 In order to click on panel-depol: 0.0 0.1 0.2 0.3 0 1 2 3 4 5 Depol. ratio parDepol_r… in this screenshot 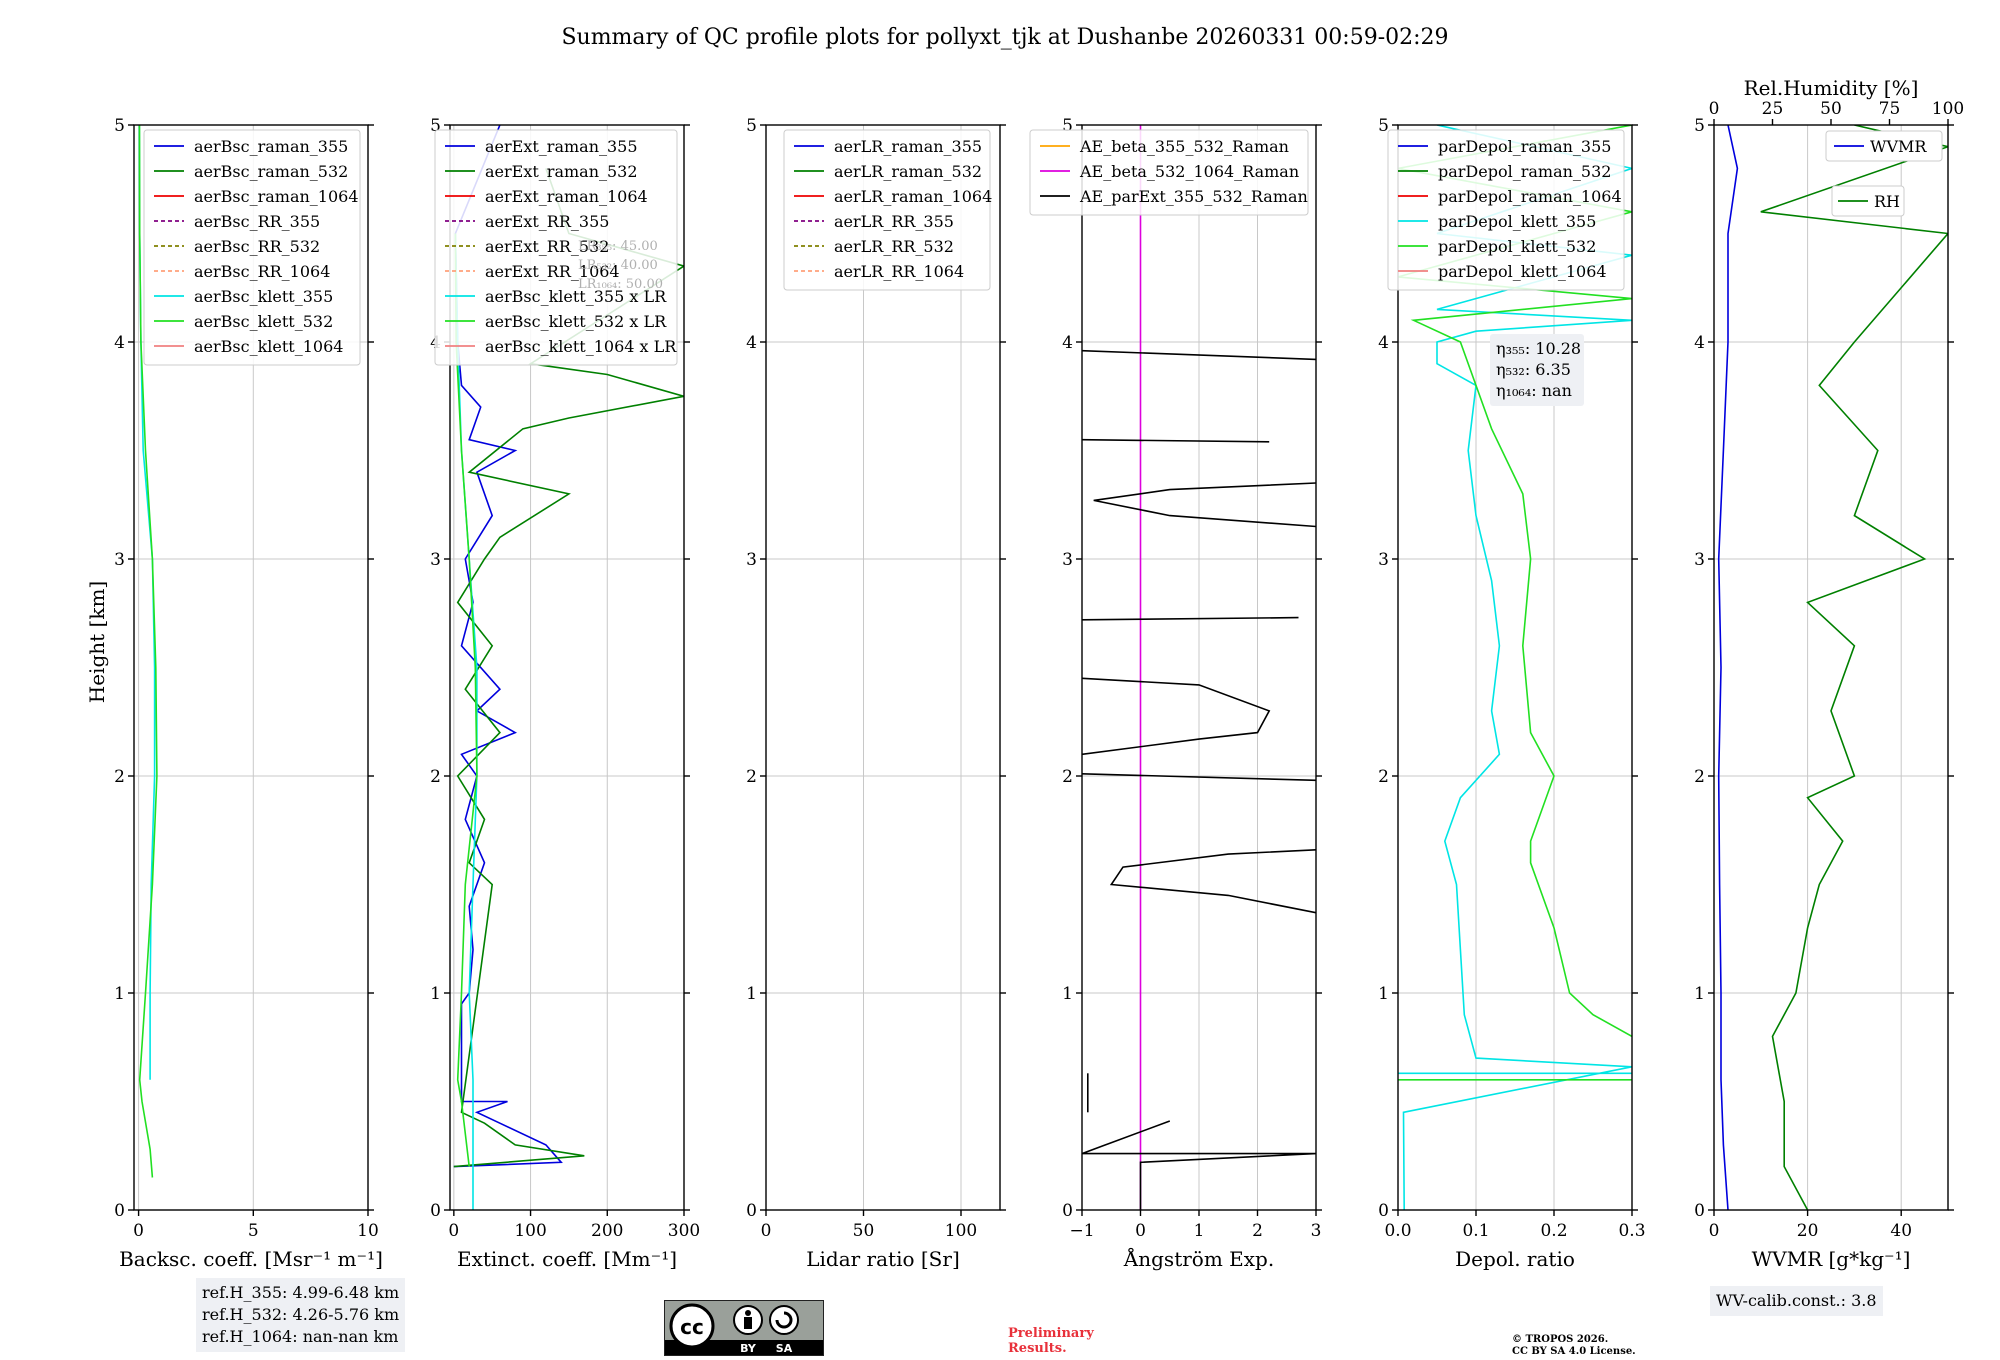, I will do `click(1511, 693)`.